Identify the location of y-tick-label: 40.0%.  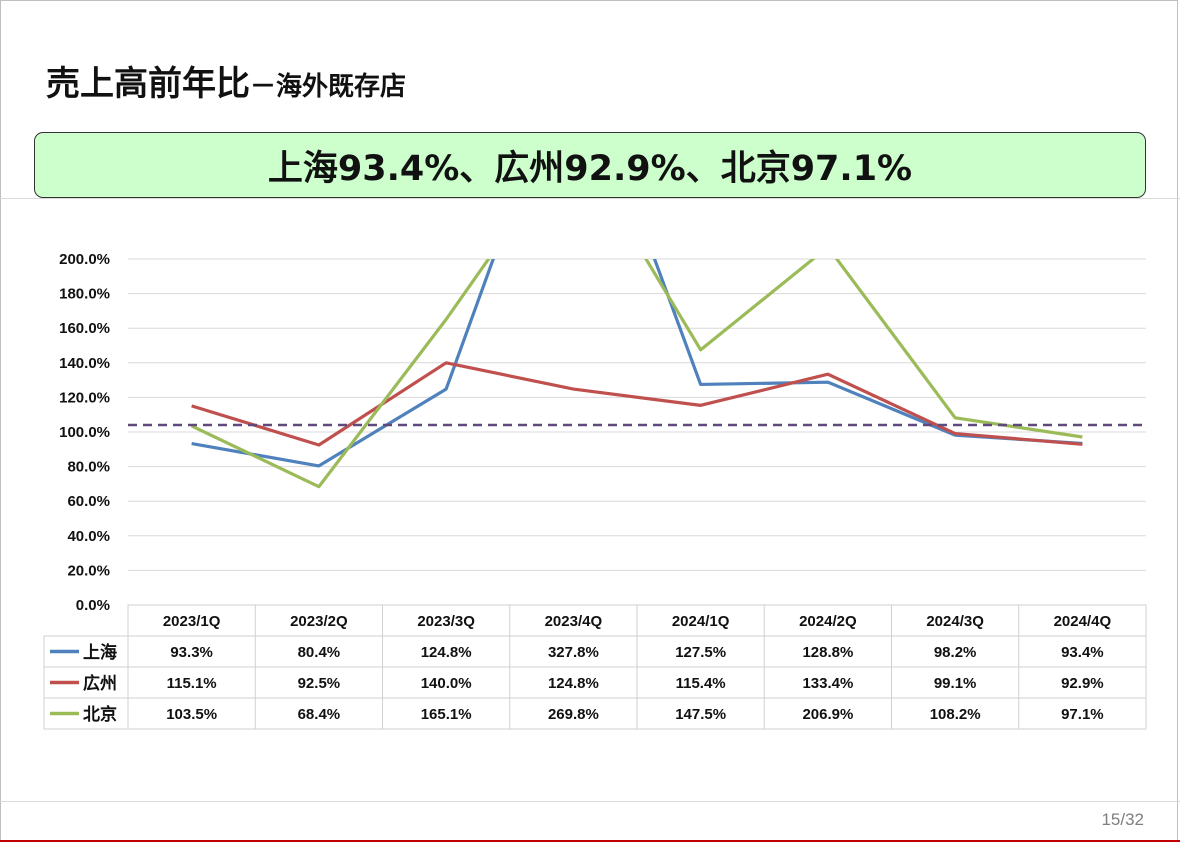
(88, 536).